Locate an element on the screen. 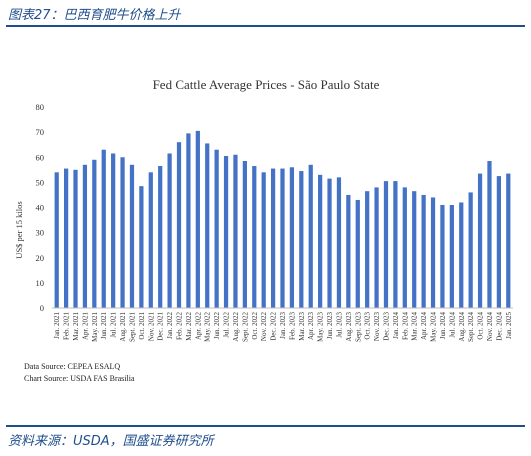 The image size is (531, 456). x-tick-label: Sept. 2024 is located at coordinates (471, 327).